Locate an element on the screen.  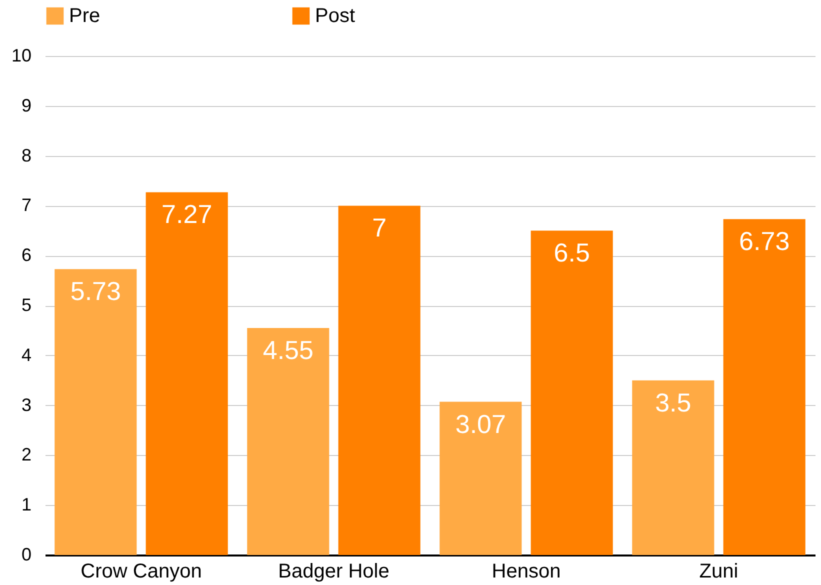
legend-label: Pre is located at coordinates (84, 16).